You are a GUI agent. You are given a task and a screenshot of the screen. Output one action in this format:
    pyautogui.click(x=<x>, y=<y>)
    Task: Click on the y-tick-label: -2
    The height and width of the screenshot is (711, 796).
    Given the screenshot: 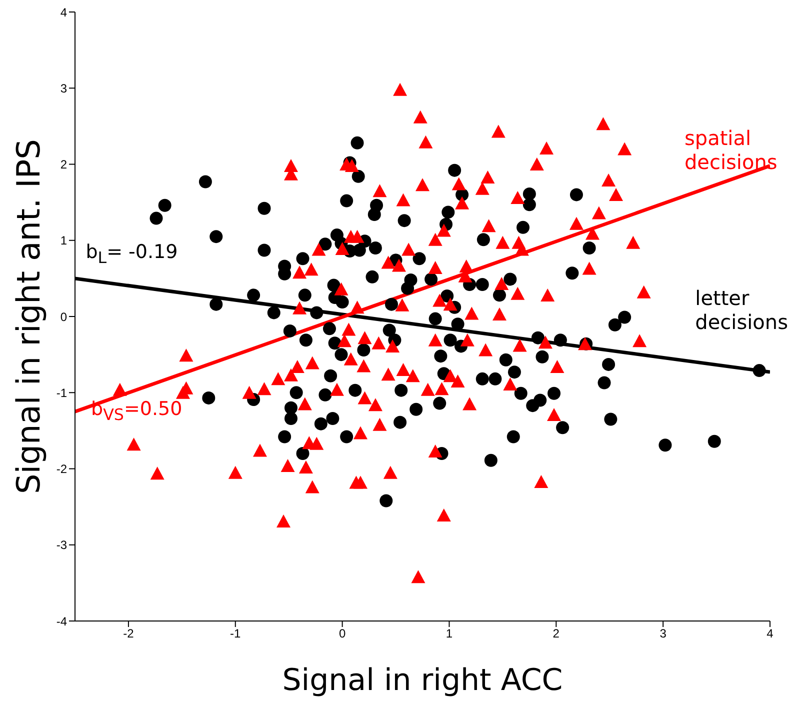 What is the action you would take?
    pyautogui.click(x=62, y=469)
    